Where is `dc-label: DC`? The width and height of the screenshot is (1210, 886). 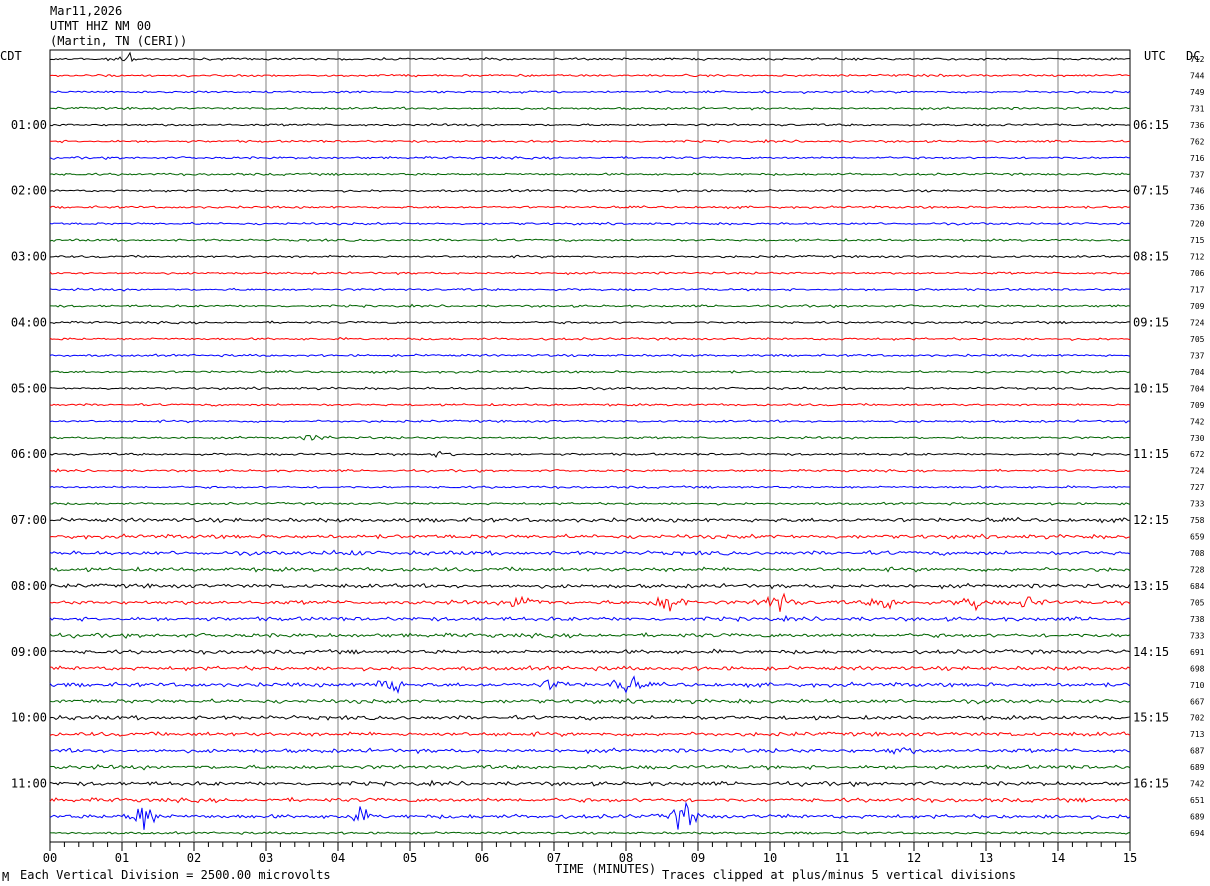 dc-label: DC is located at coordinates (1193, 56).